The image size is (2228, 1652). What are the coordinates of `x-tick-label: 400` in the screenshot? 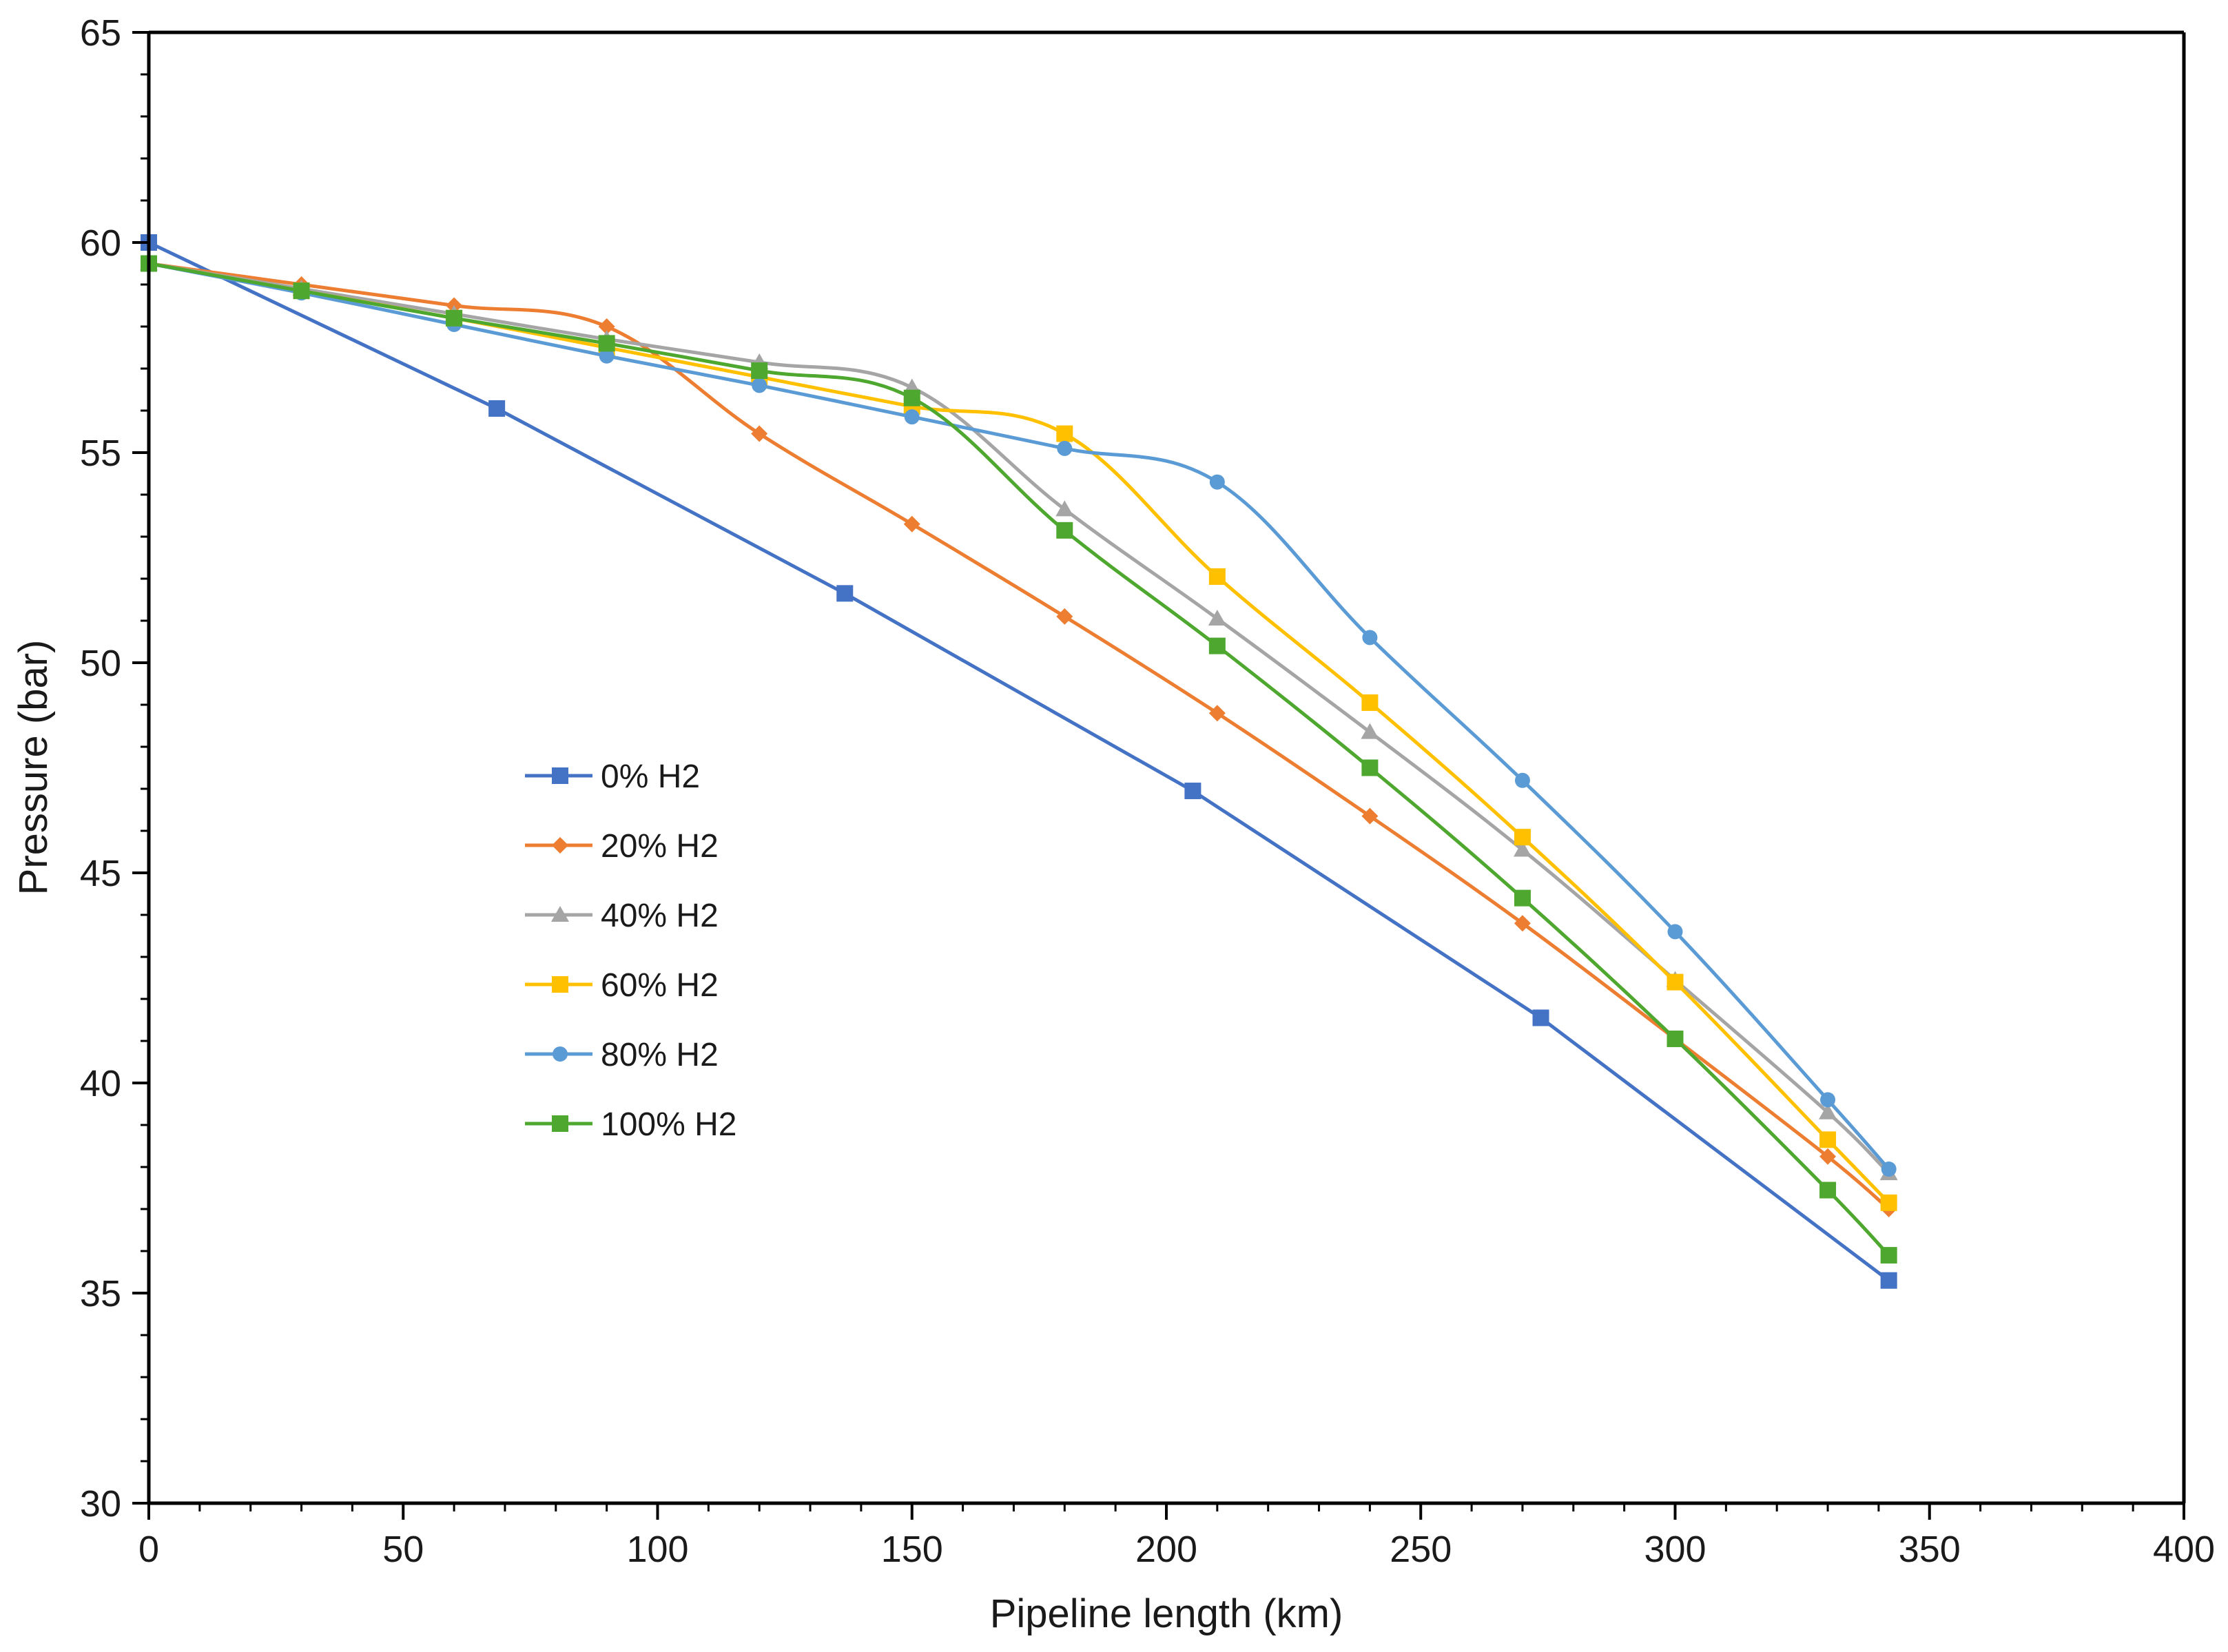 It's located at (2184, 1549).